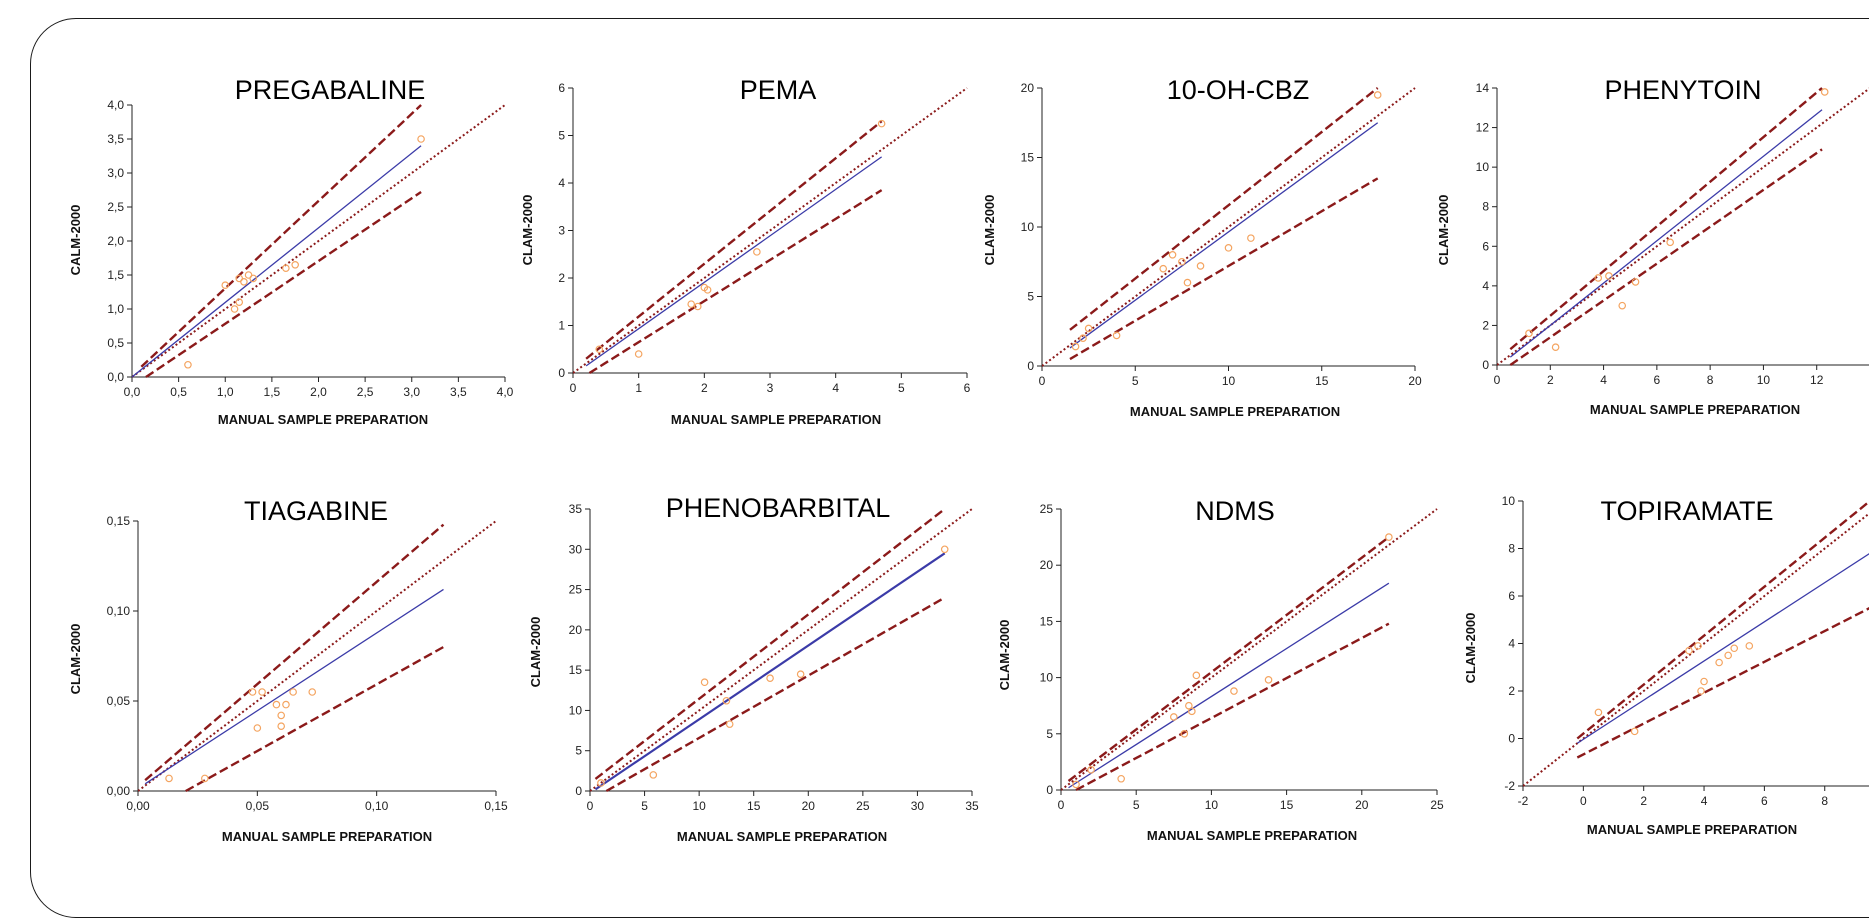  I want to click on x-tick-label: 3,5, so click(458, 392).